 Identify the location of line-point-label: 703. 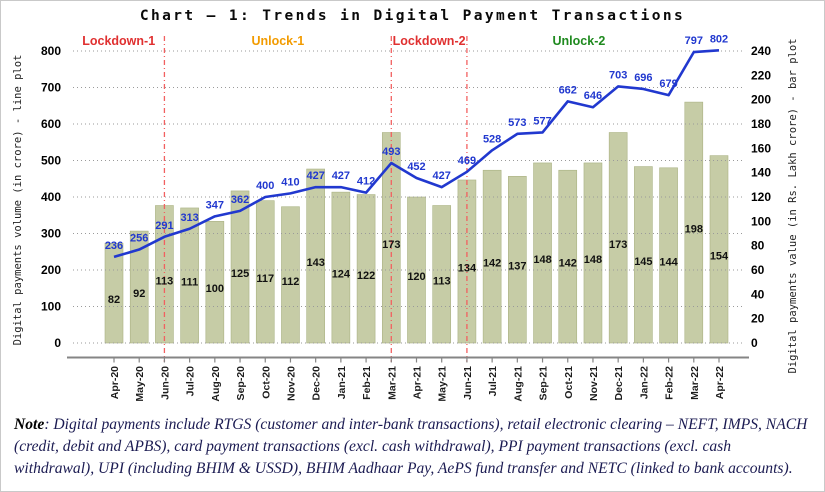
(618, 75).